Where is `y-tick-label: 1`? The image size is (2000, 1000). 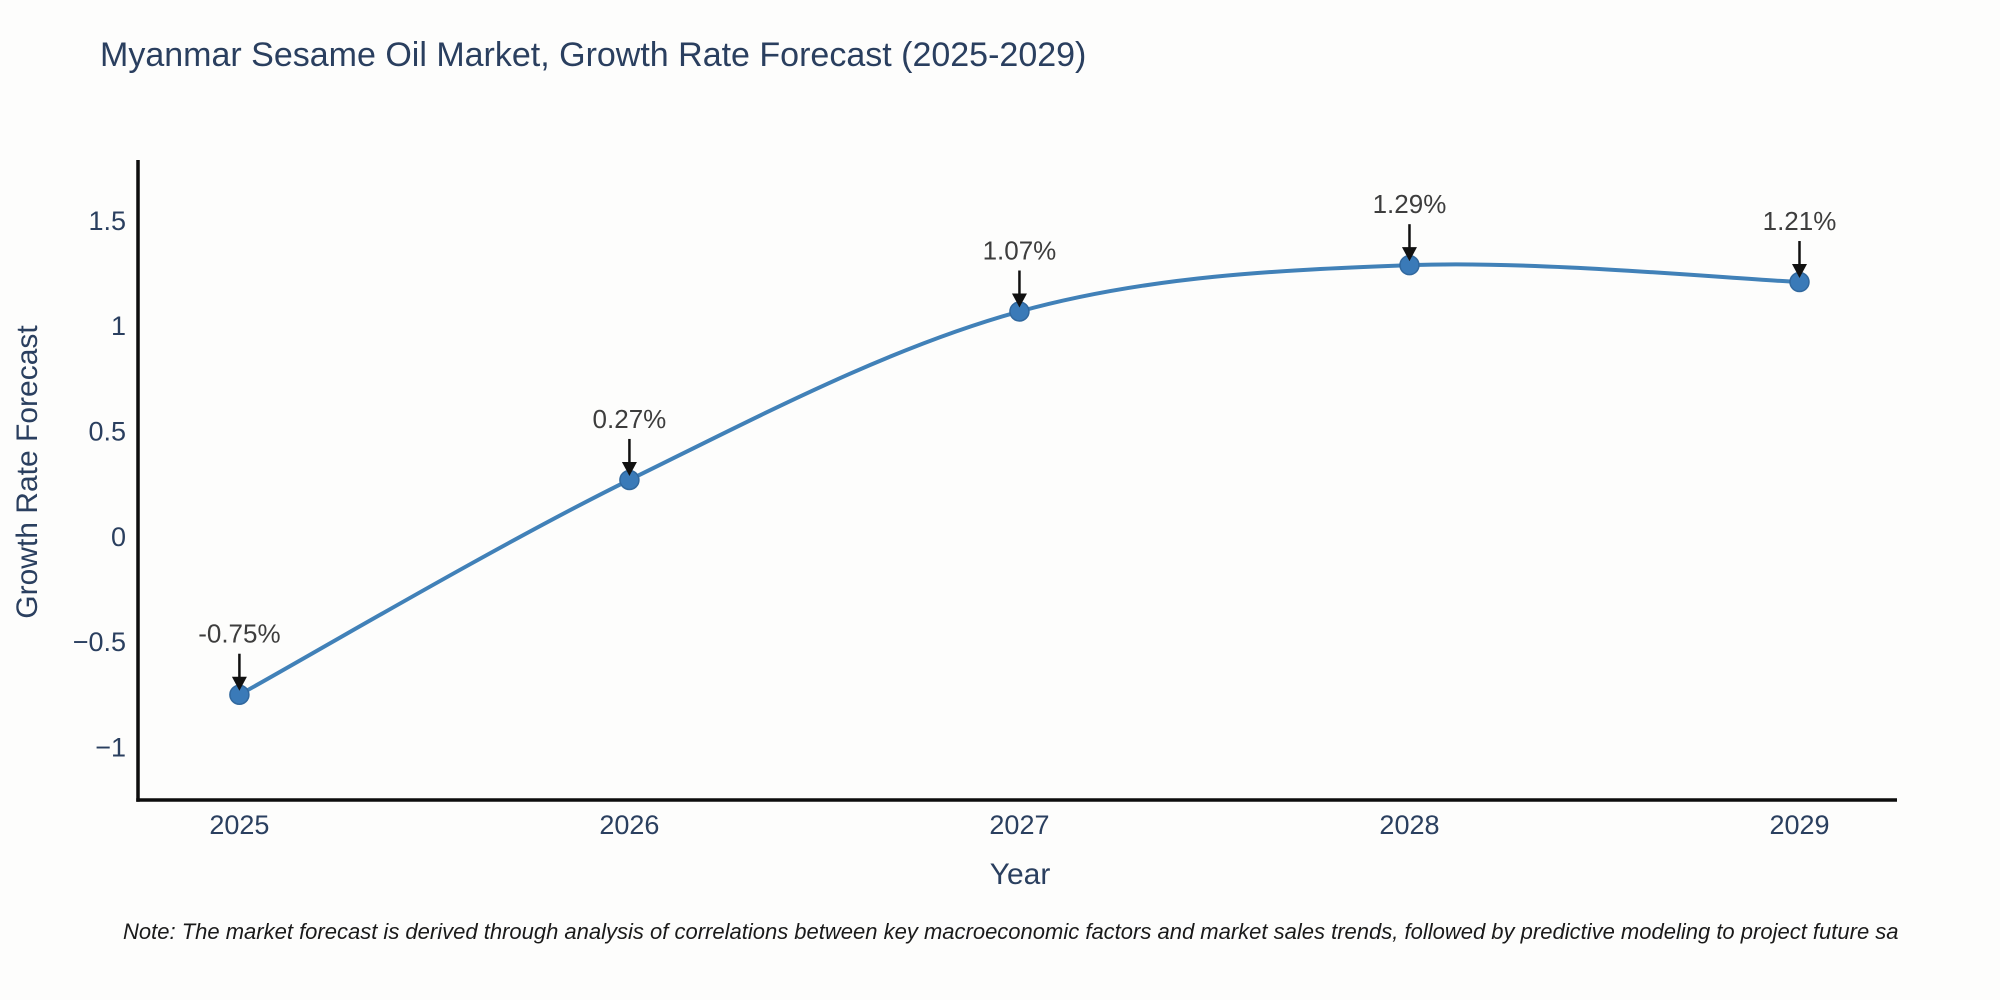
y-tick-label: 1 is located at coordinates (118, 326).